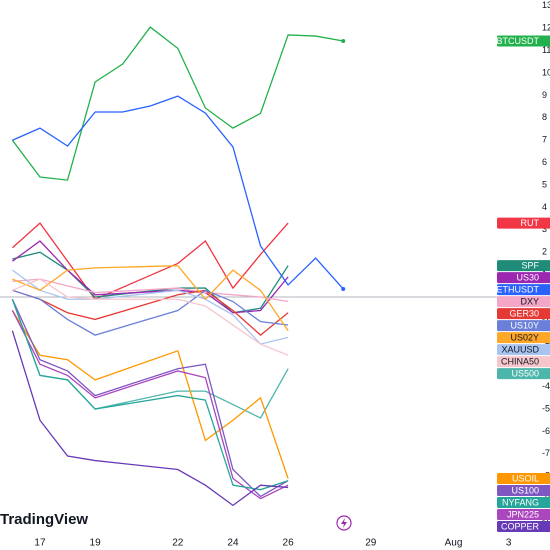 This screenshot has height=550, width=550. Describe the element at coordinates (544, 140) in the screenshot. I see `y-tick-label: 7` at that location.